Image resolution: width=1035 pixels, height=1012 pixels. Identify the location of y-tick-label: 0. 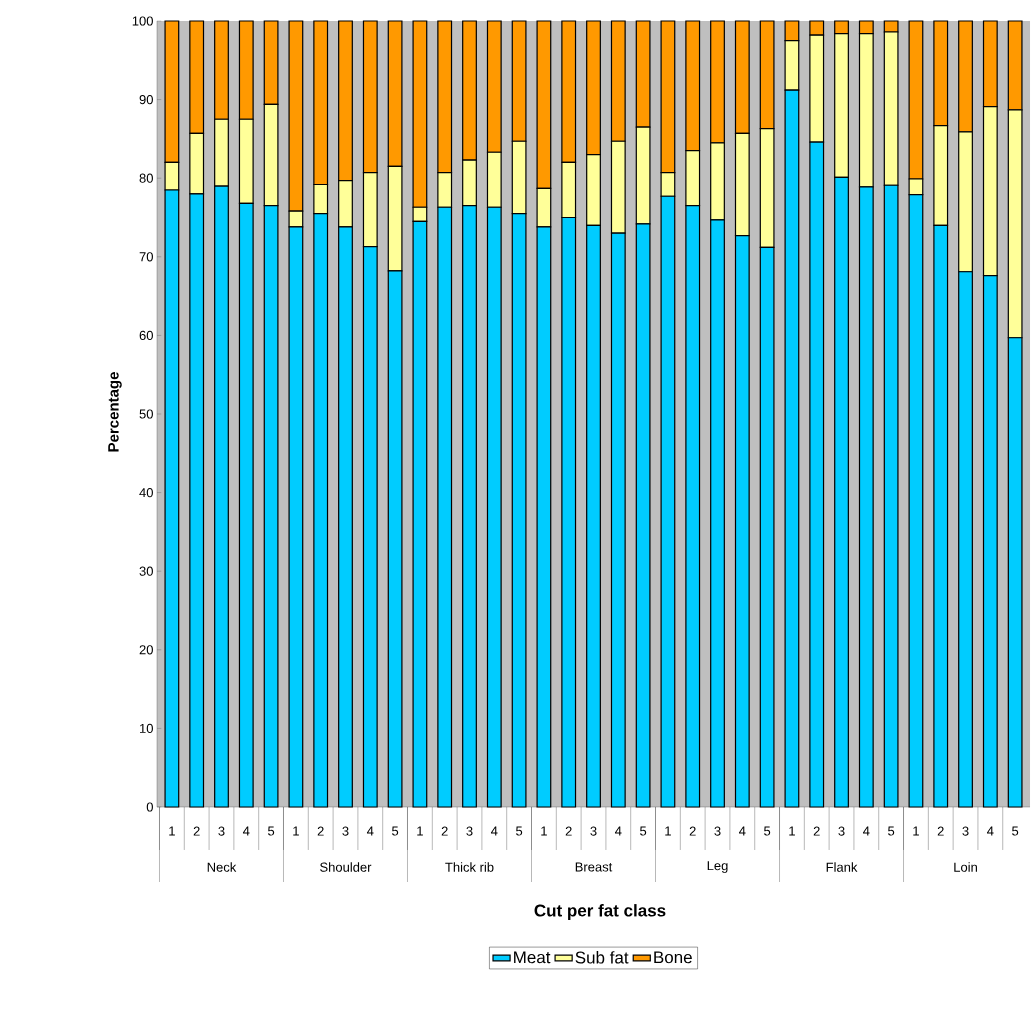
(149, 807).